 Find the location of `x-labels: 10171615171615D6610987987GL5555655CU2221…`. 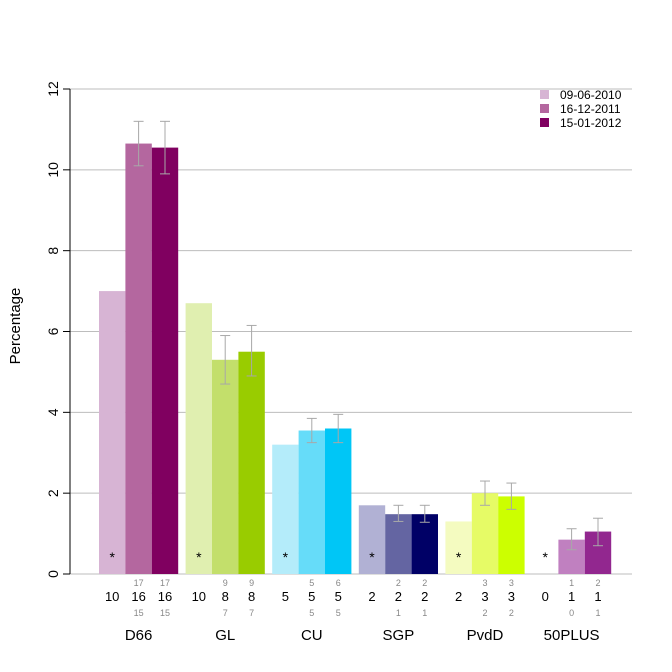

x-labels: 10171615171615D6610987987GL5555655CU2221… is located at coordinates (353, 611).